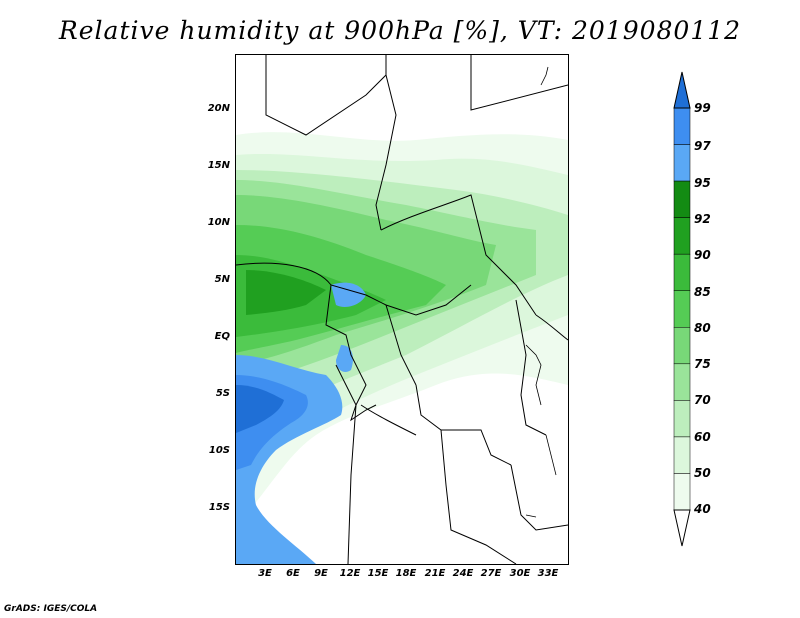 This screenshot has height=618, width=800. Describe the element at coordinates (463, 573) in the screenshot. I see `x-tick-label: 24E` at that location.